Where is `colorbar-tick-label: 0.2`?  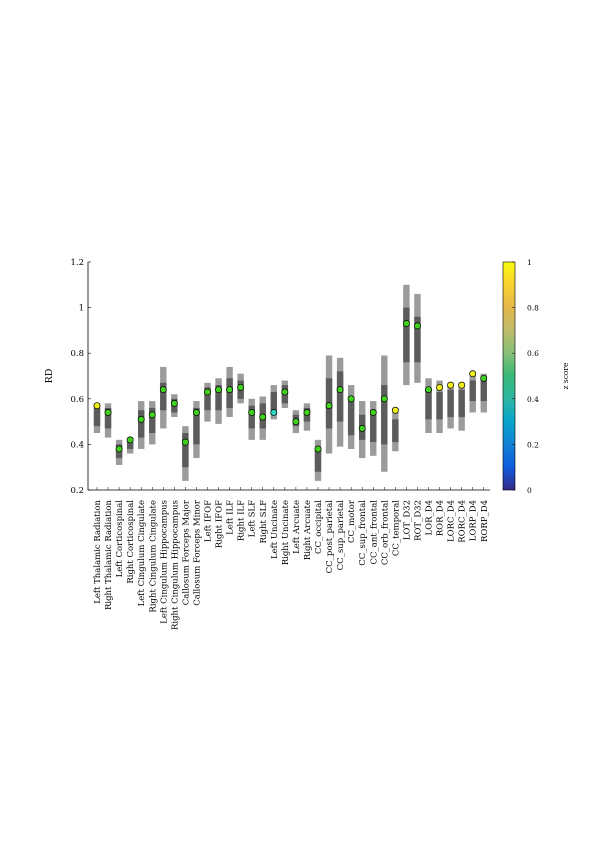
colorbar-tick-label: 0.2 is located at coordinates (533, 444).